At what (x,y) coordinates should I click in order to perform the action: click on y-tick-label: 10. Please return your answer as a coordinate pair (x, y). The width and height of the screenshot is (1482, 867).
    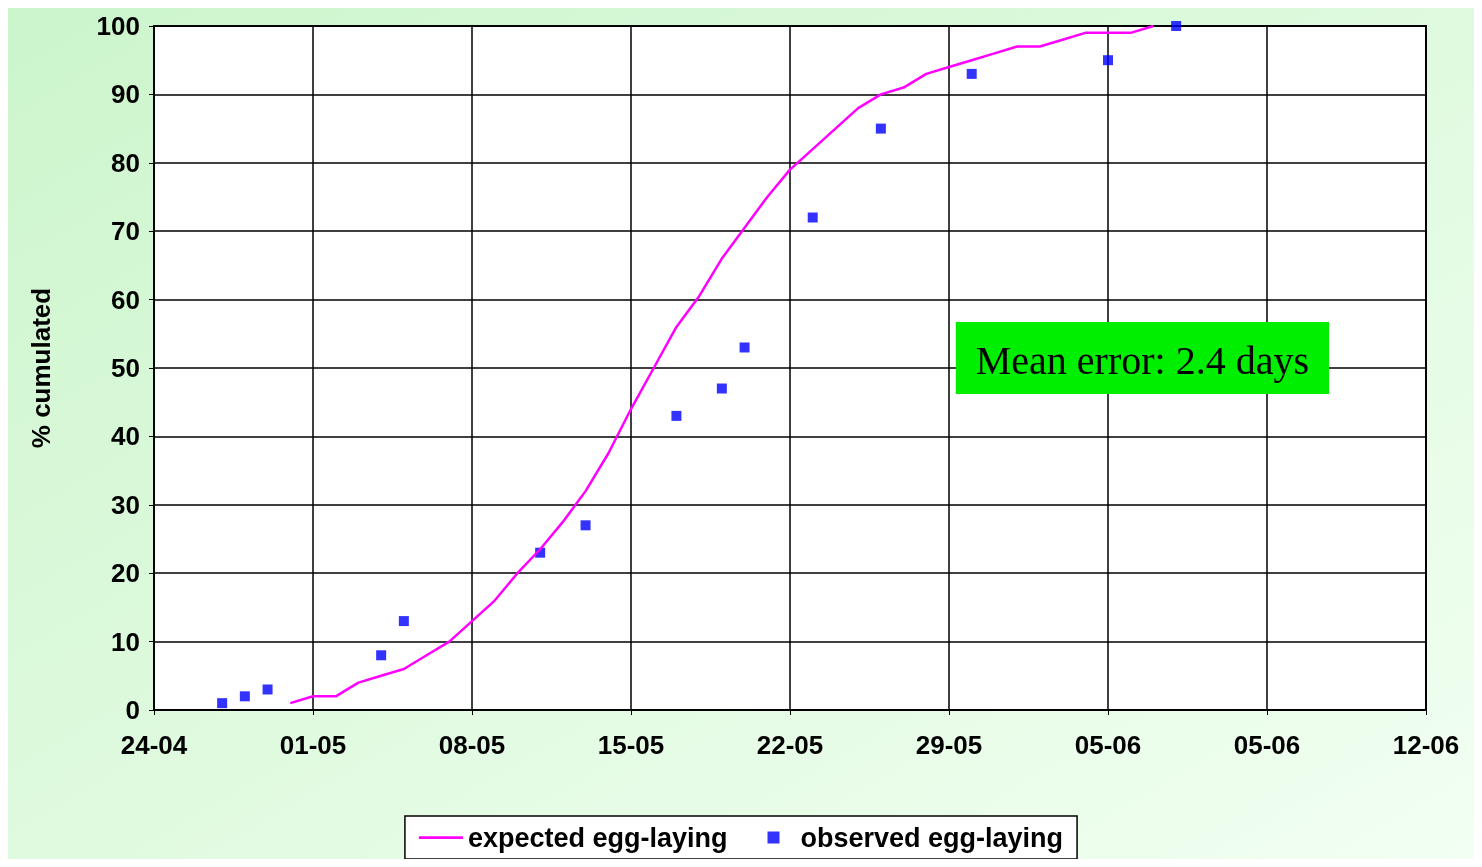
    Looking at the image, I should click on (125, 641).